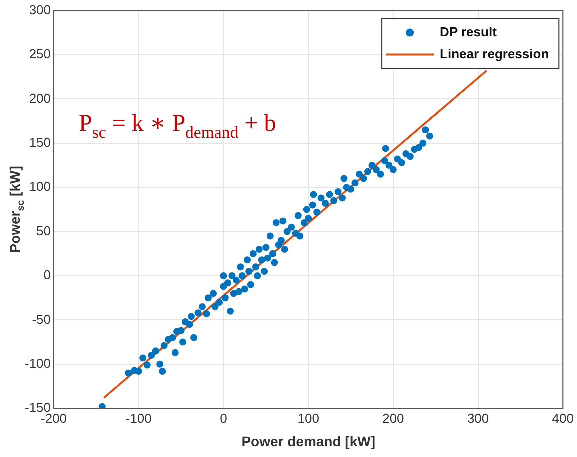  I want to click on y-tick-label: 0, so click(48, 275).